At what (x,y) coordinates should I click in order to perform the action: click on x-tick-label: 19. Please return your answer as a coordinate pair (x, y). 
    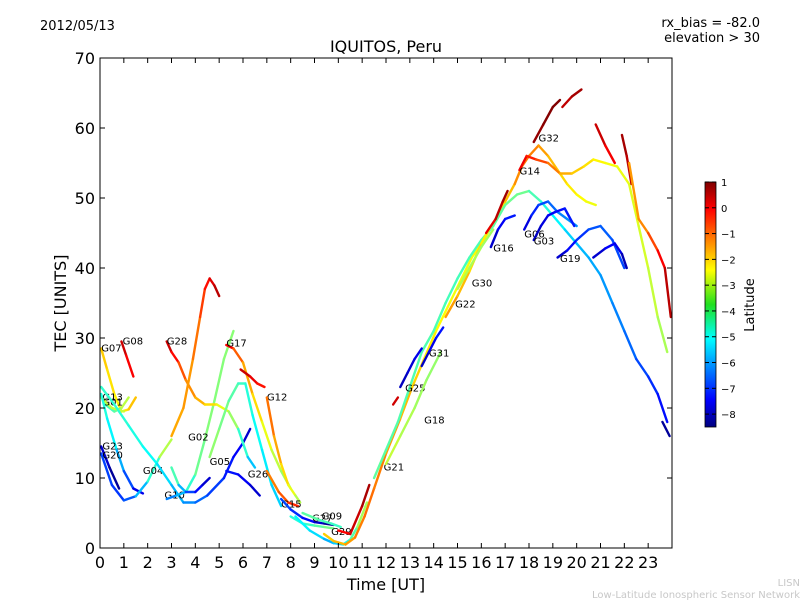
    Looking at the image, I should click on (553, 562).